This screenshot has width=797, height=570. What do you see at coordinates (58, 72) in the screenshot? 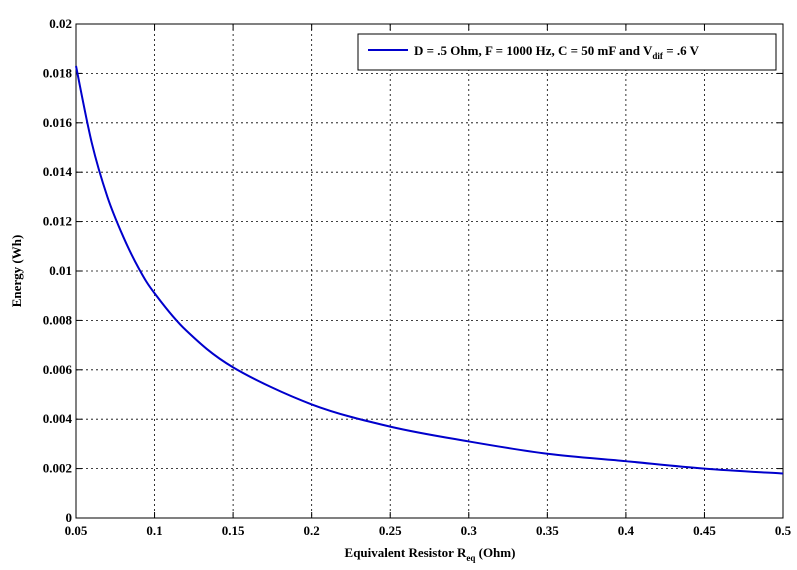
I see `y-tick-label: 0.018` at bounding box center [58, 72].